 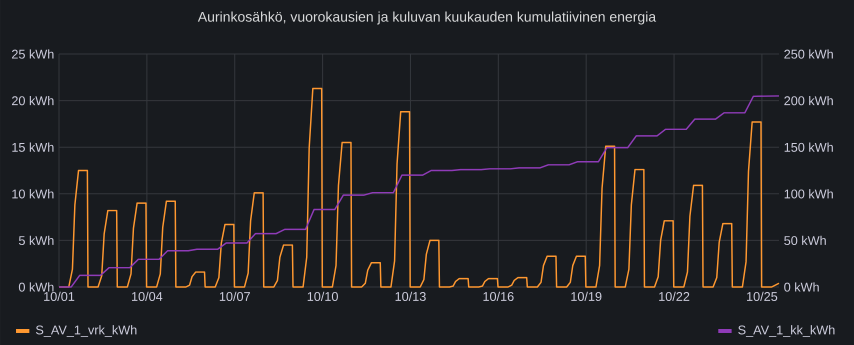 I want to click on y-tick-label: 25 kWh, so click(x=33, y=54).